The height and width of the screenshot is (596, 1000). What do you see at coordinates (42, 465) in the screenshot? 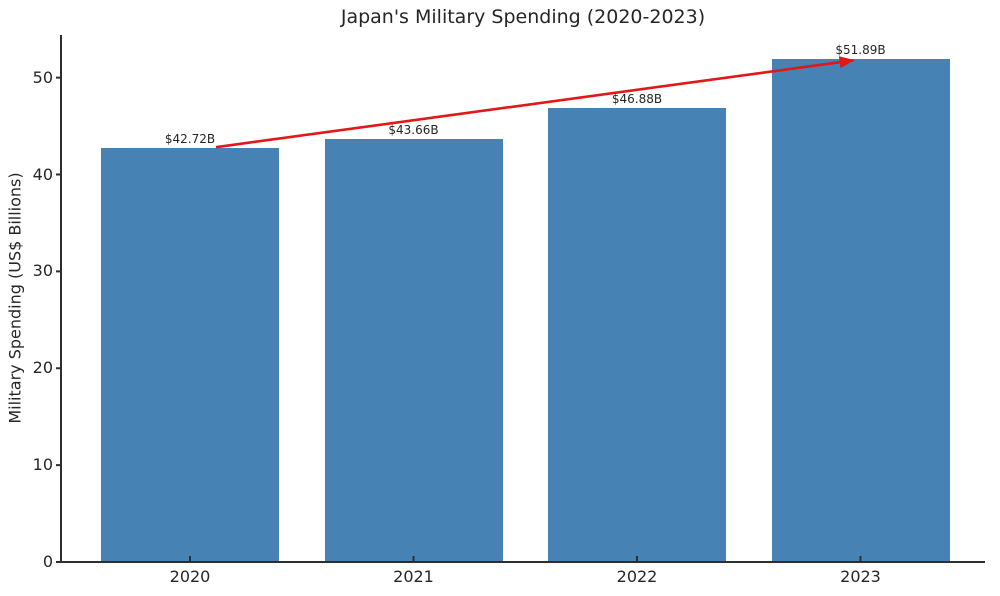
I see `y-tick-label: 10` at bounding box center [42, 465].